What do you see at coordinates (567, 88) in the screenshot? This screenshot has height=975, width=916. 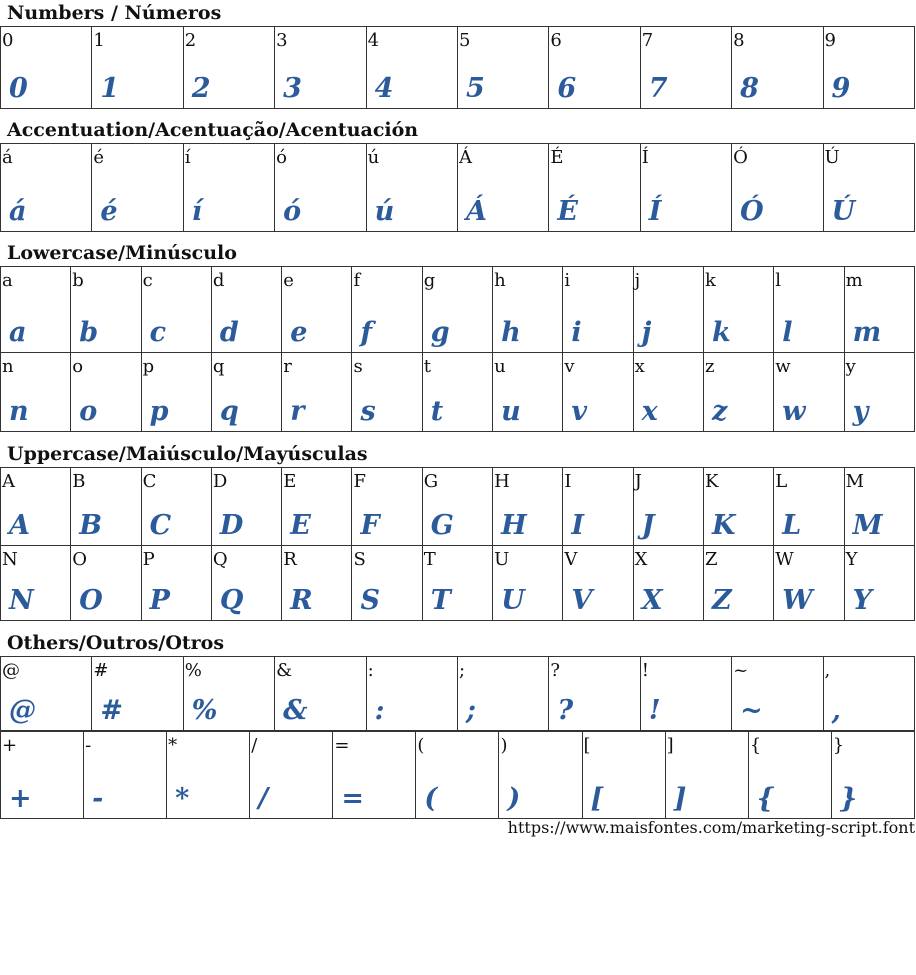 I see `script-glyph-sample: 6` at bounding box center [567, 88].